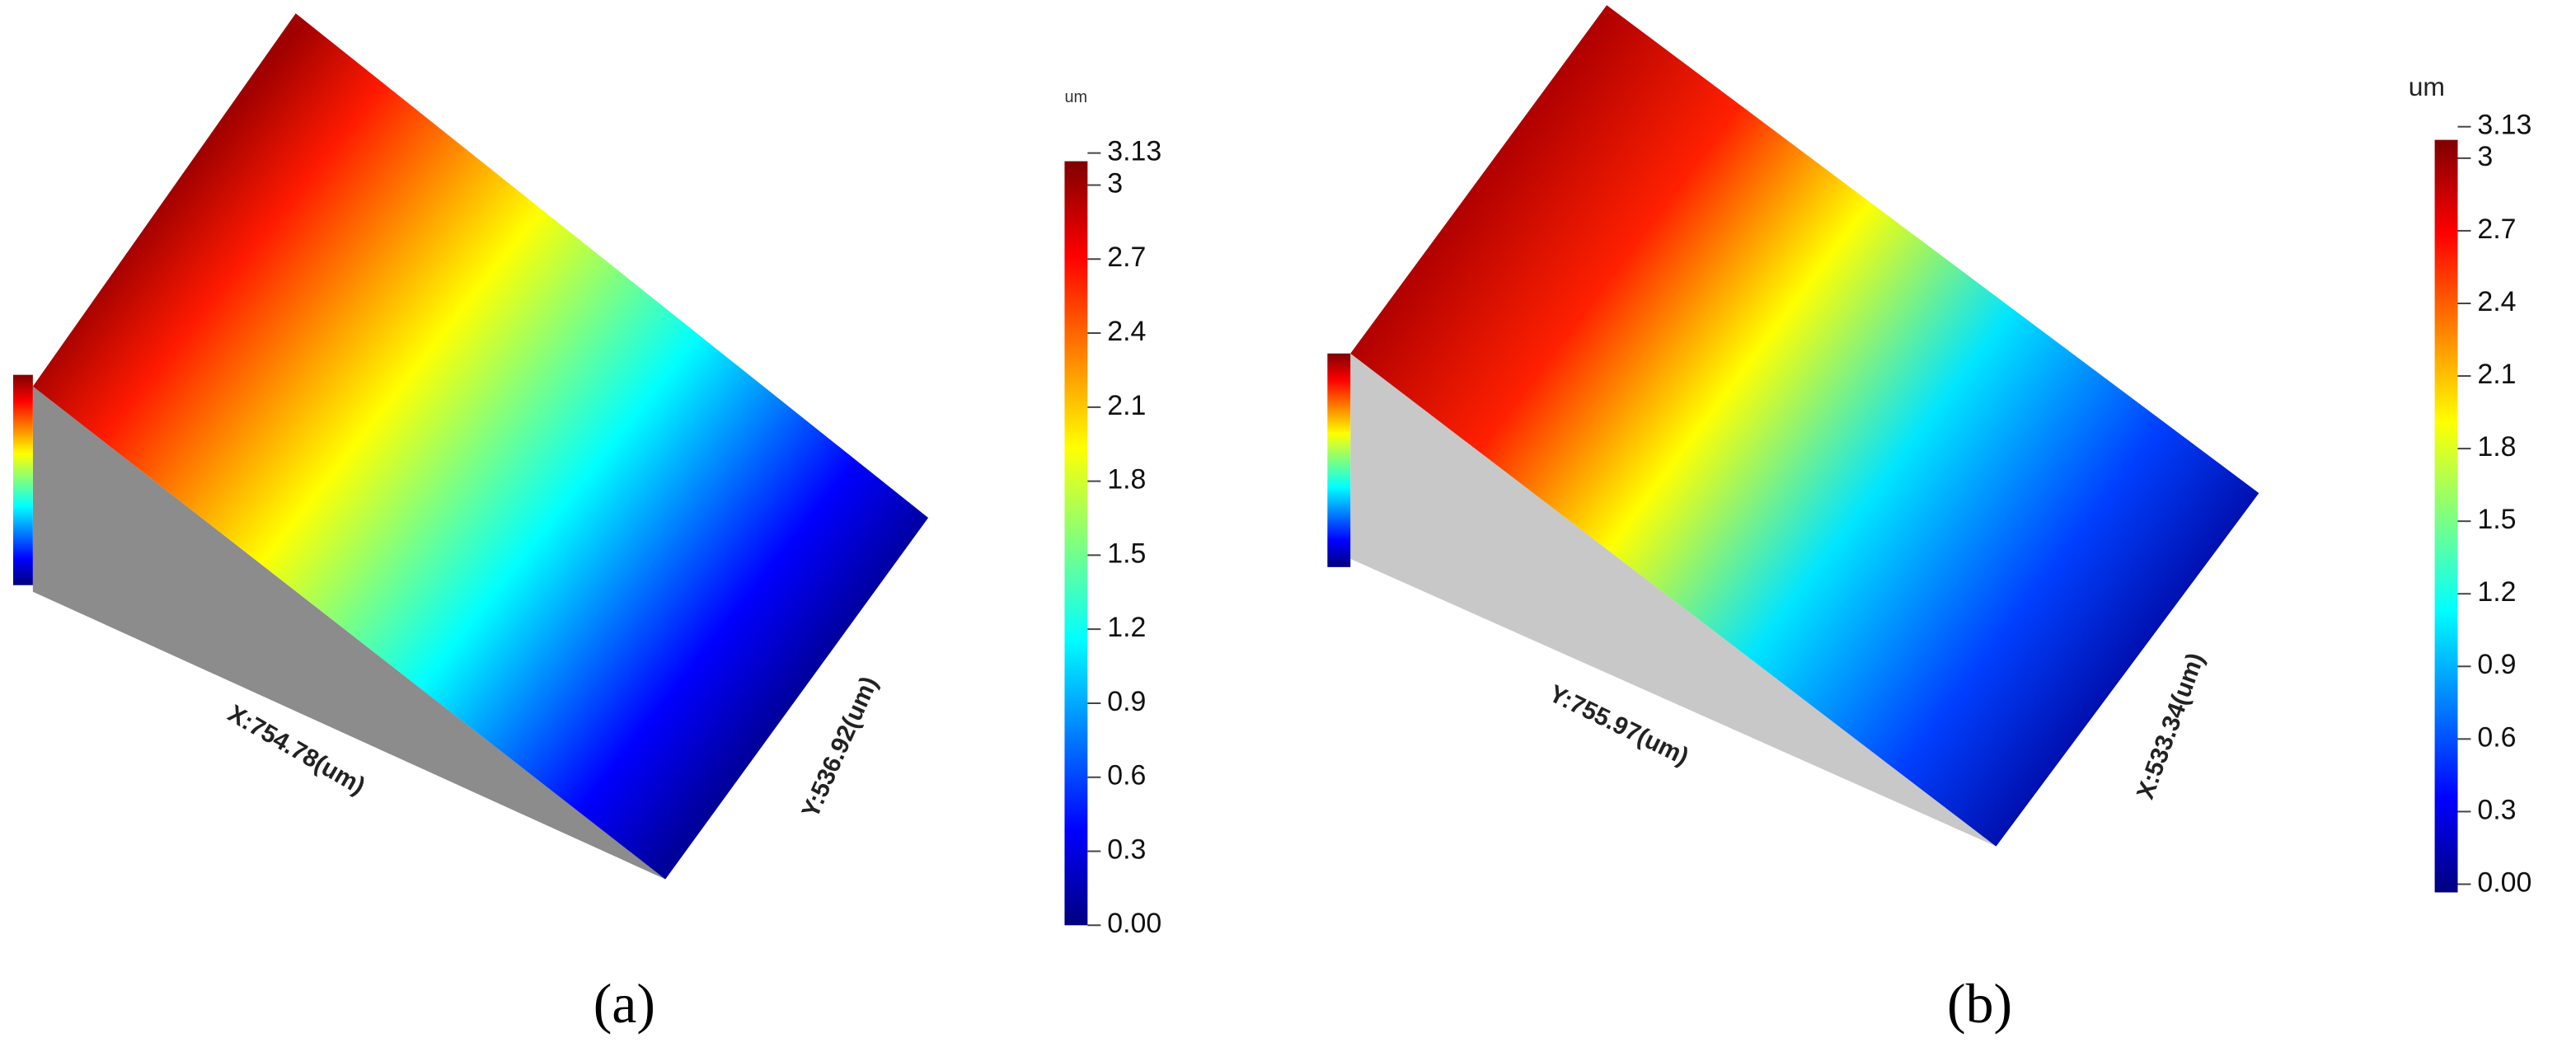 This screenshot has height=1052, width=2576. I want to click on axis-label: Y:536.92(um), so click(839, 747).